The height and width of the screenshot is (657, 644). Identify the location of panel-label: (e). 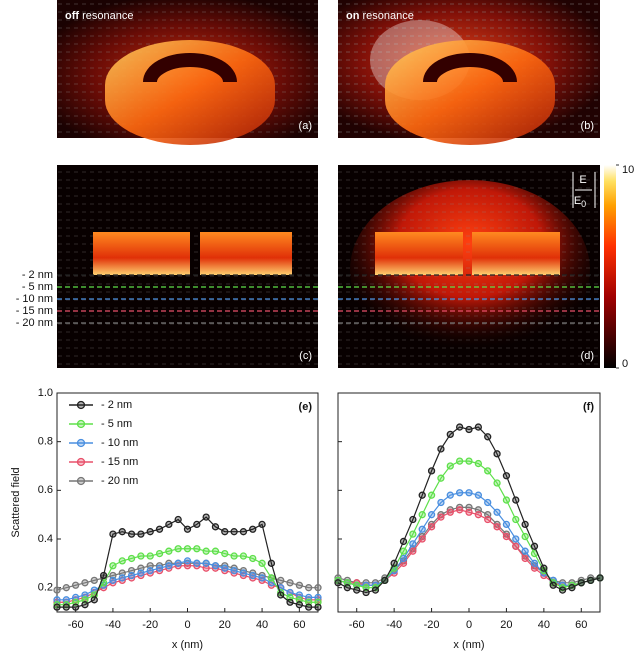
(306, 407).